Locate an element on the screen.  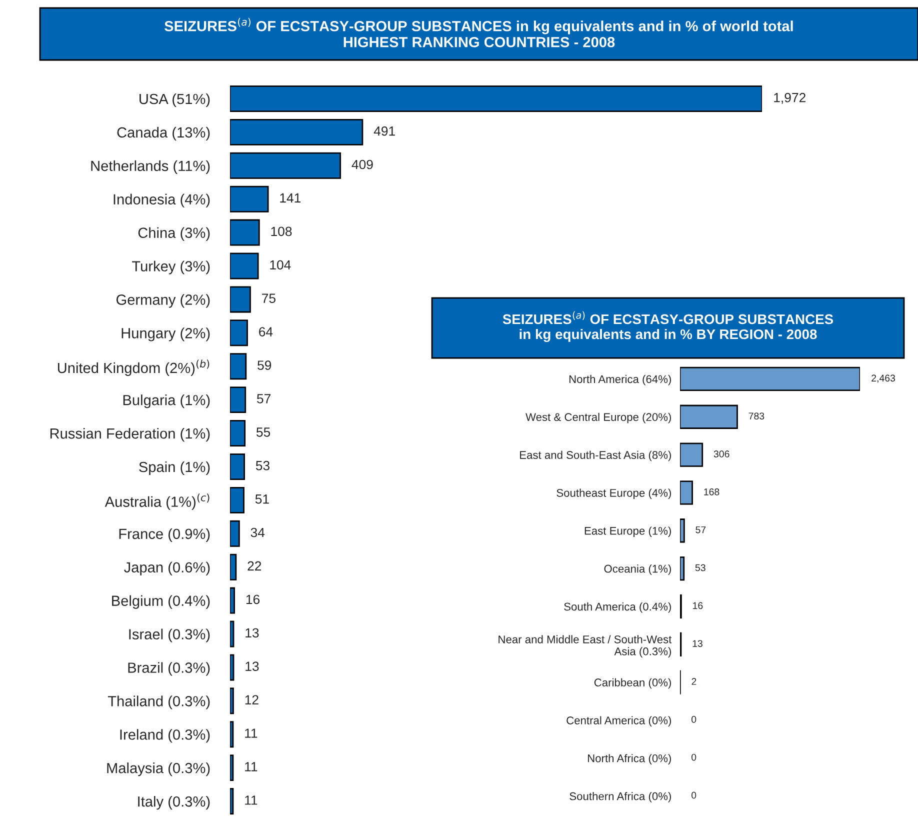
y-tick-label: Spain (1%) is located at coordinates (174, 468).